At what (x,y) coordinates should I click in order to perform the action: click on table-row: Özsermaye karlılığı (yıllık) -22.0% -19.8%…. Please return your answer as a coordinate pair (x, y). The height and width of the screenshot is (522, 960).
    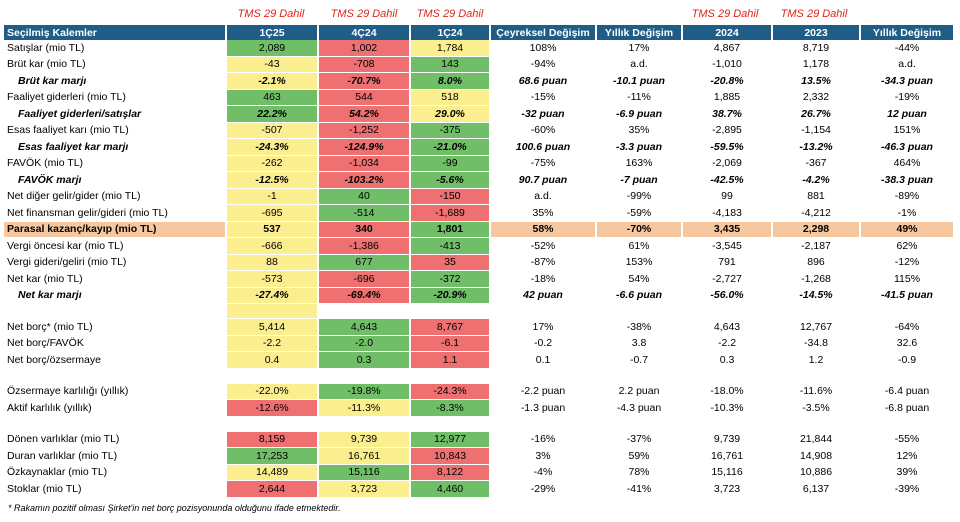
    Looking at the image, I should click on (479, 391).